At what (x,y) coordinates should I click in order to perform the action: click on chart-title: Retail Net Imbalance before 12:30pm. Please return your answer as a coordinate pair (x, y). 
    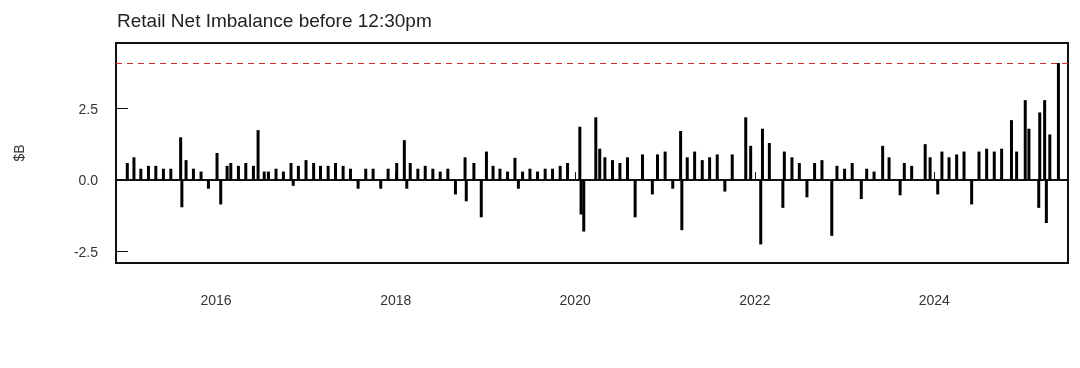
    Looking at the image, I should click on (274, 20).